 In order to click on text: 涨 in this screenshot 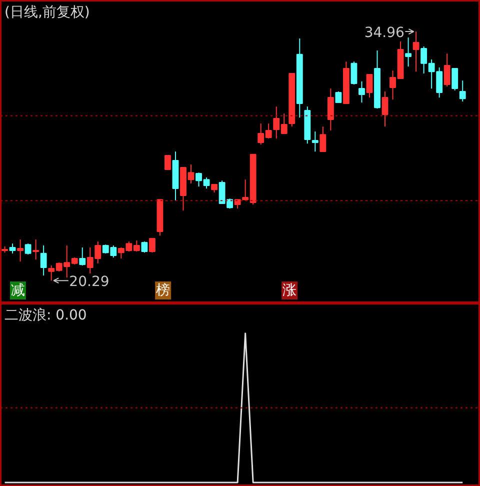, I will do `click(289, 290)`.